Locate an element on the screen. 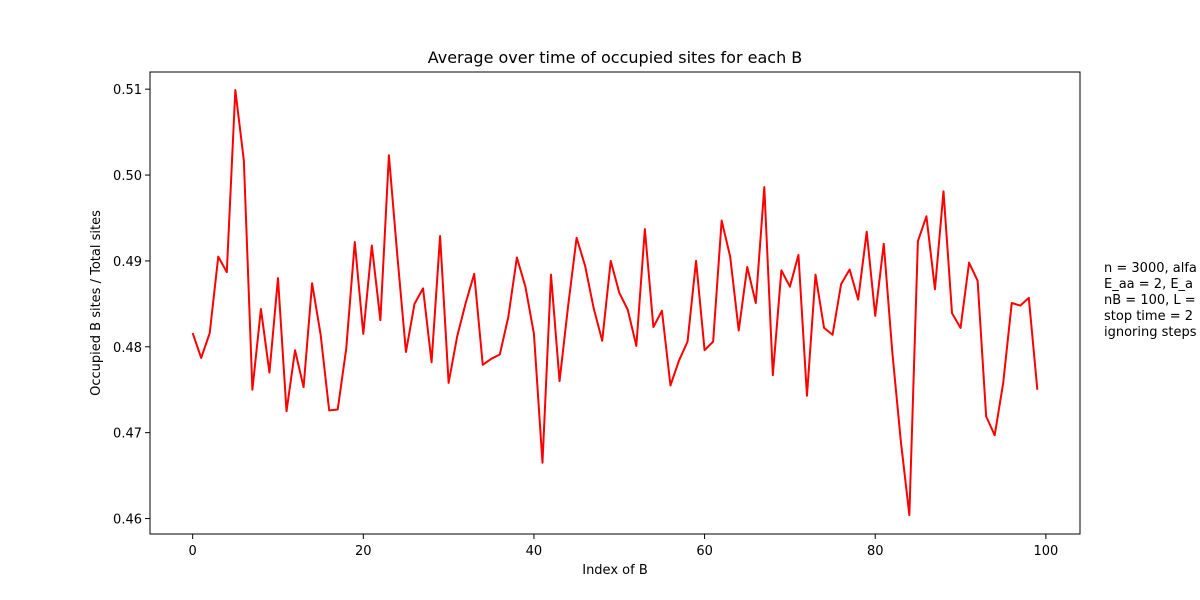  annotation-line: nB = 100, L = is located at coordinates (1150, 300).